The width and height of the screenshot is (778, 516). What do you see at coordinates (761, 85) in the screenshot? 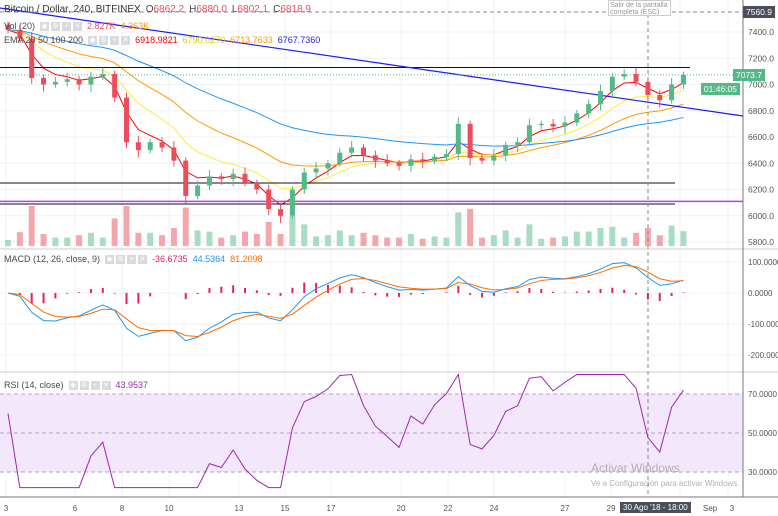
I see `price-tick: 7000.0` at bounding box center [761, 85].